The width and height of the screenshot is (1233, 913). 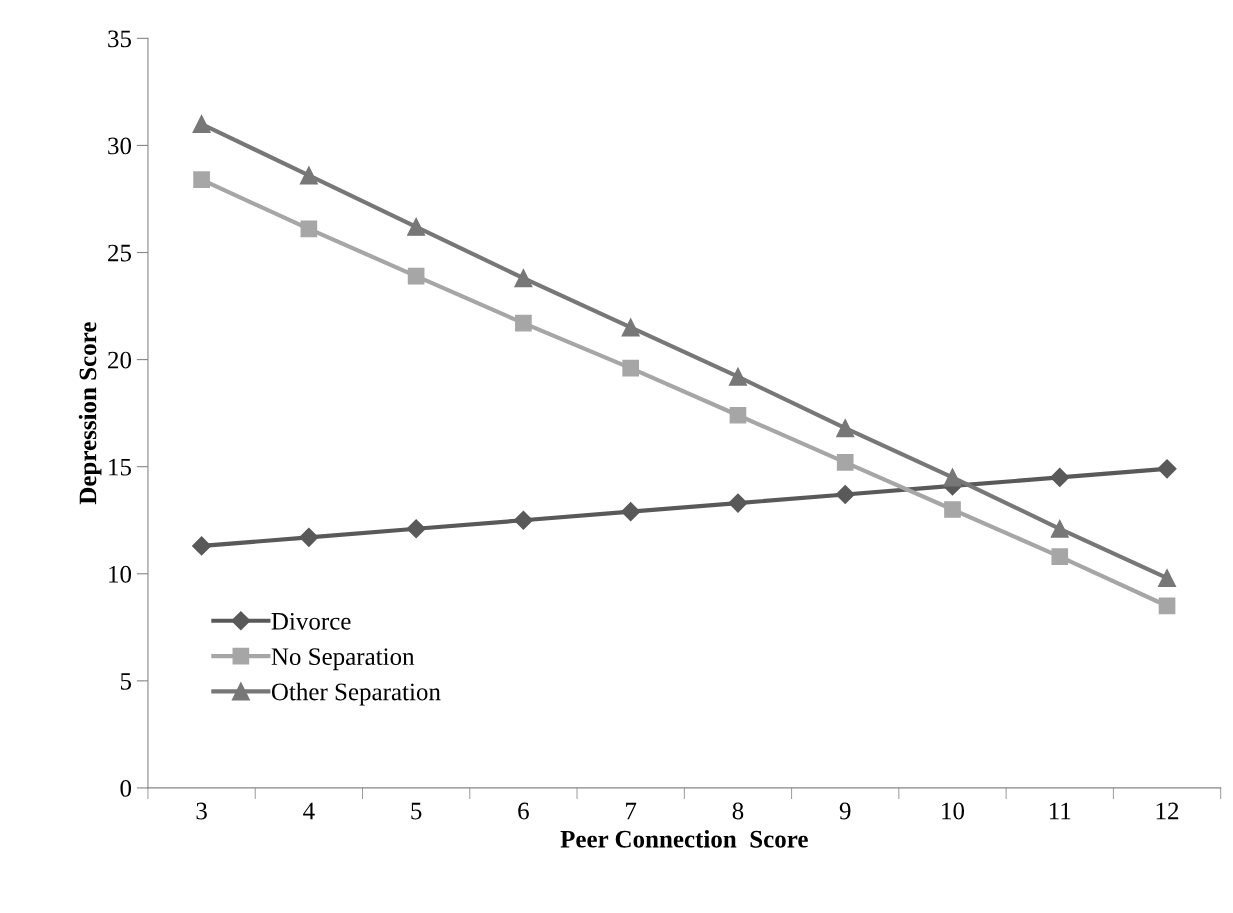 What do you see at coordinates (201, 811) in the screenshot?
I see `x-tick-label: 3` at bounding box center [201, 811].